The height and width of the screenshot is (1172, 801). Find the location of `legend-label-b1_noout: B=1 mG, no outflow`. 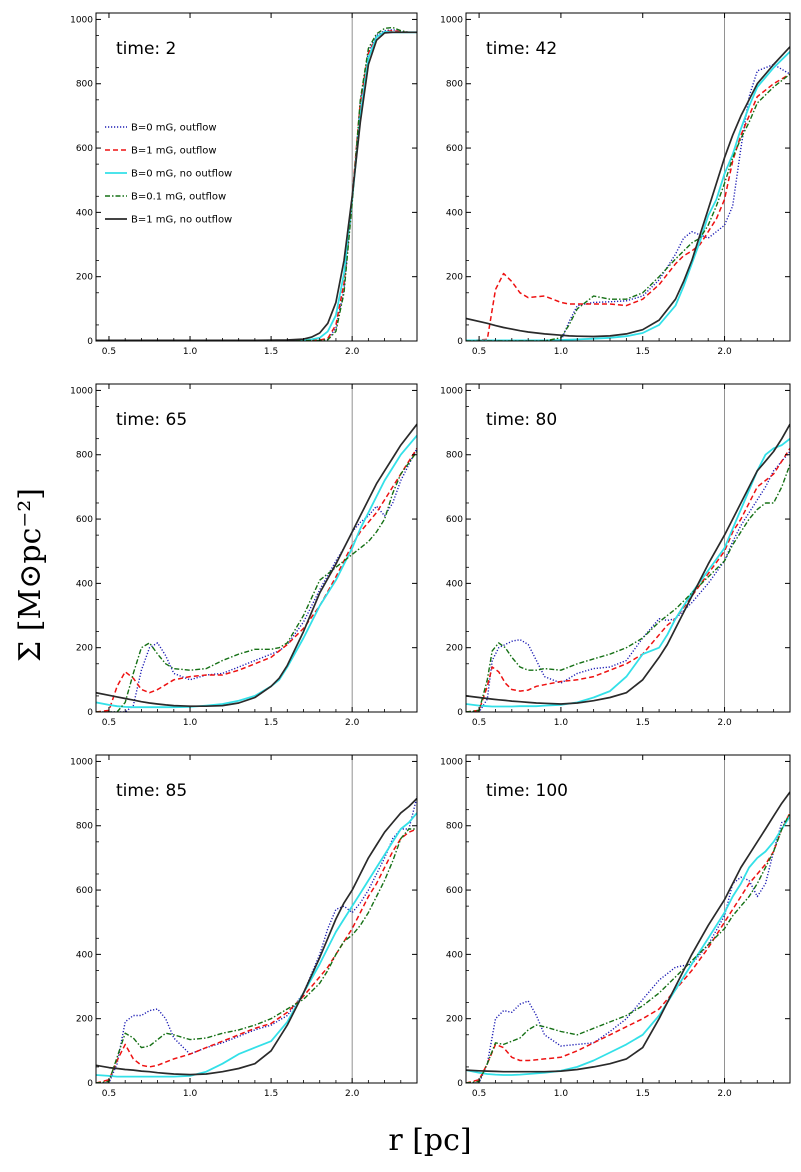

legend-label-b1_noout: B=1 mG, no outflow is located at coordinates (181, 220).